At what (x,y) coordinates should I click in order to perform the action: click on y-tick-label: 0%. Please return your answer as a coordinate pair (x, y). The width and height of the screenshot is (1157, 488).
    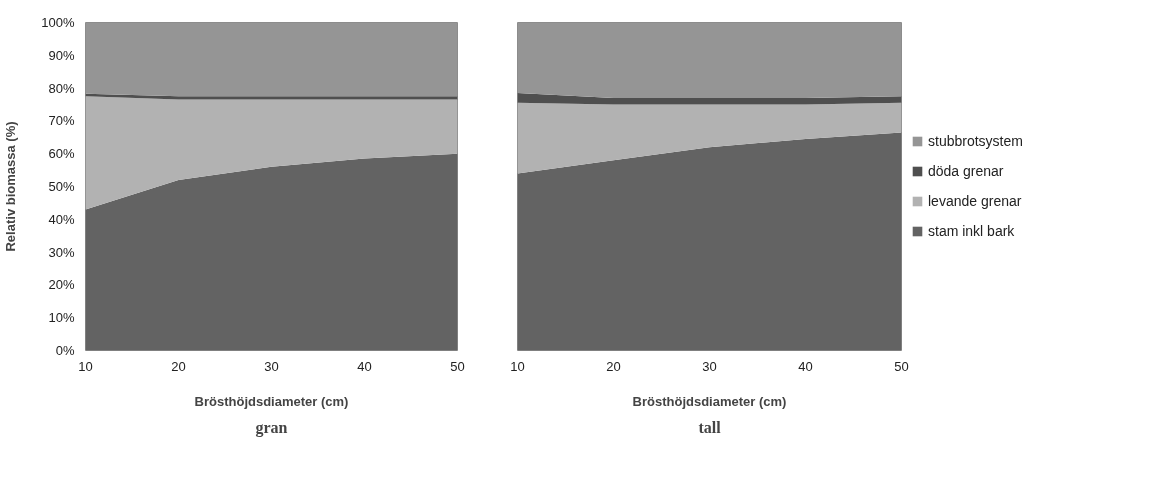
    Looking at the image, I should click on (65, 350).